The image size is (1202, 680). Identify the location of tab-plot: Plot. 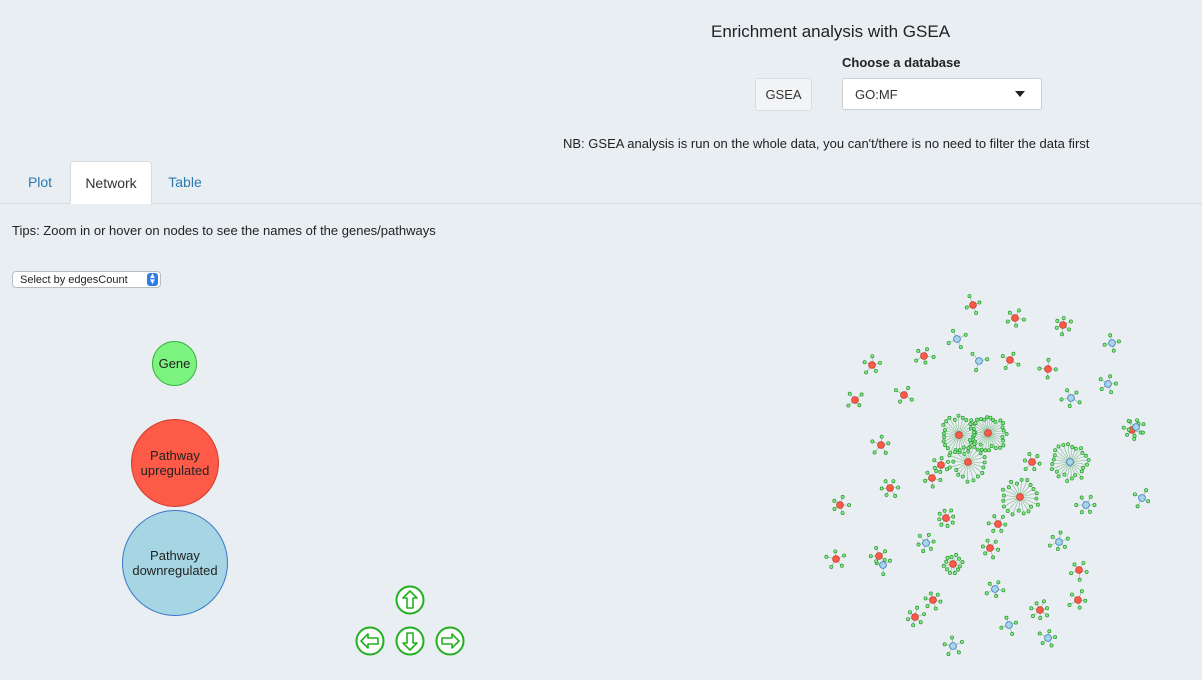
(40, 182).